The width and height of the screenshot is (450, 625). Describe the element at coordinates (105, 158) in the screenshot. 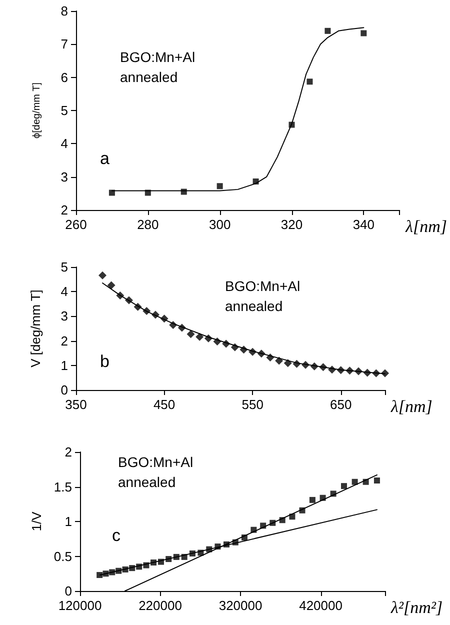

I see `annotation: a` at that location.